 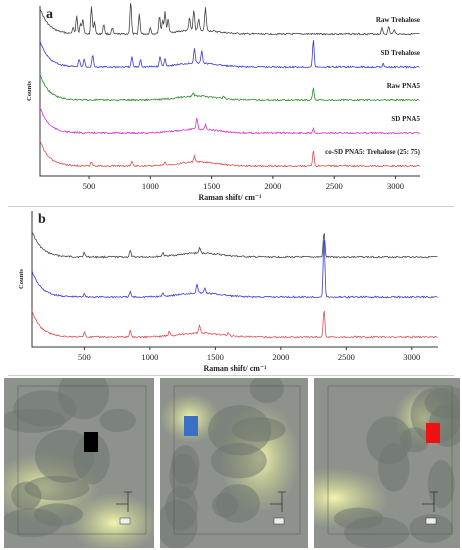 I want to click on series-label: SD PNA5, so click(x=405, y=119).